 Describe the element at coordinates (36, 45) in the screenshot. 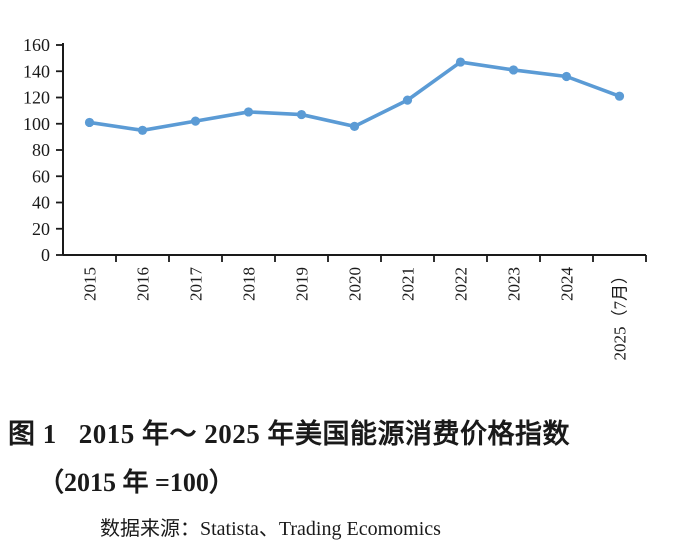

I see `y-tick-label: 160` at that location.